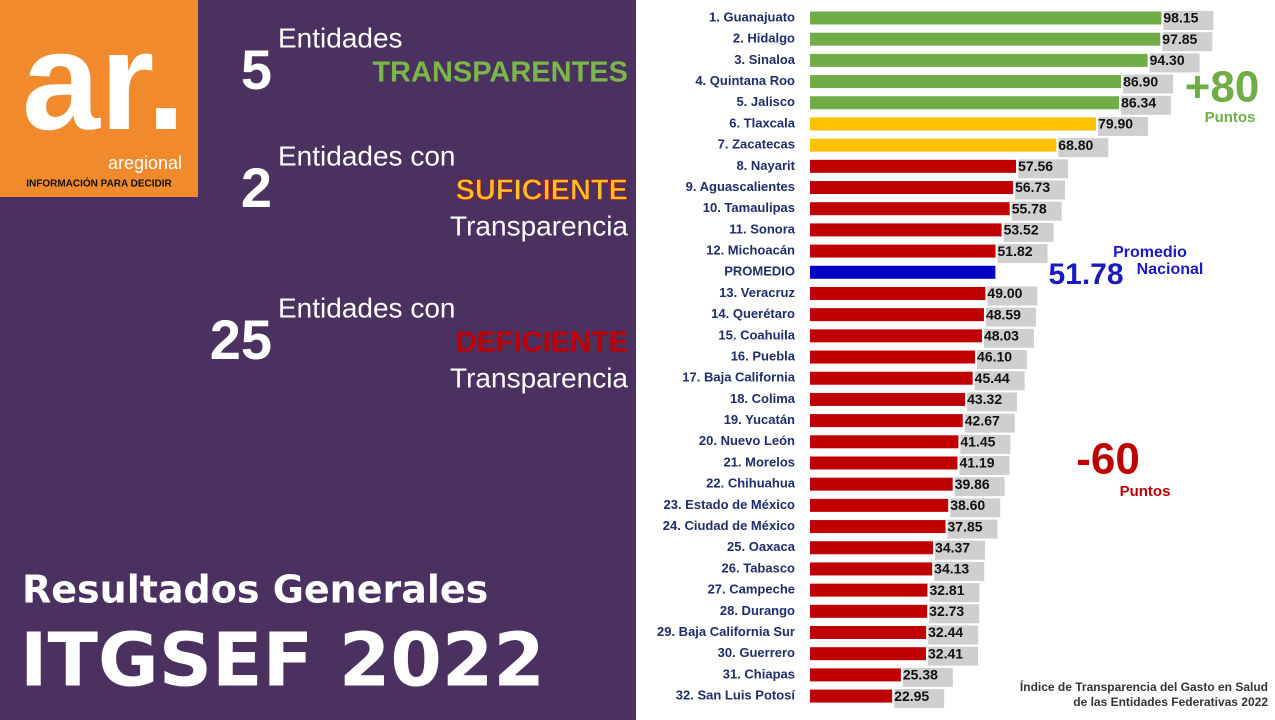 This screenshot has height=720, width=1275. What do you see at coordinates (764, 38) in the screenshot?
I see `category-label: 2. Hidalgo` at bounding box center [764, 38].